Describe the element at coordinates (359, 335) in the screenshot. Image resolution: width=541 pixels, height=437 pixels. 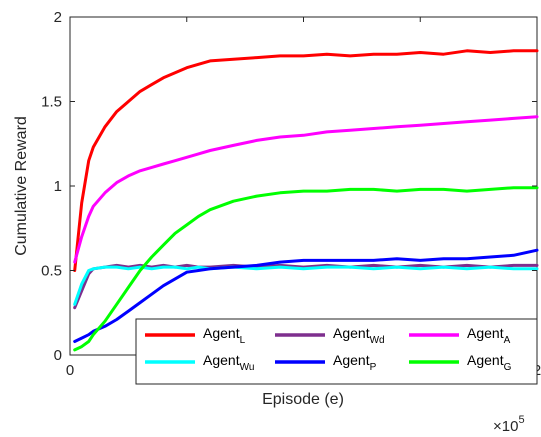
I see `legend-label-wd: AgentWd` at that location.